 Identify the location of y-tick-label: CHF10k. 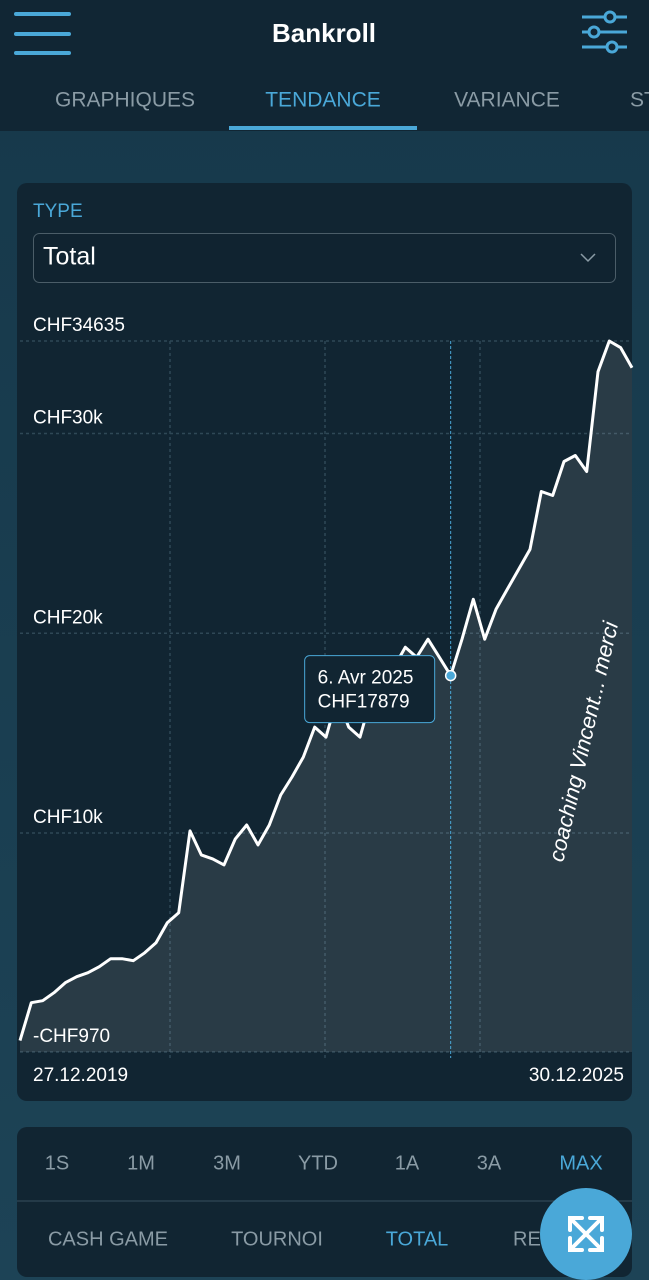
(68, 817).